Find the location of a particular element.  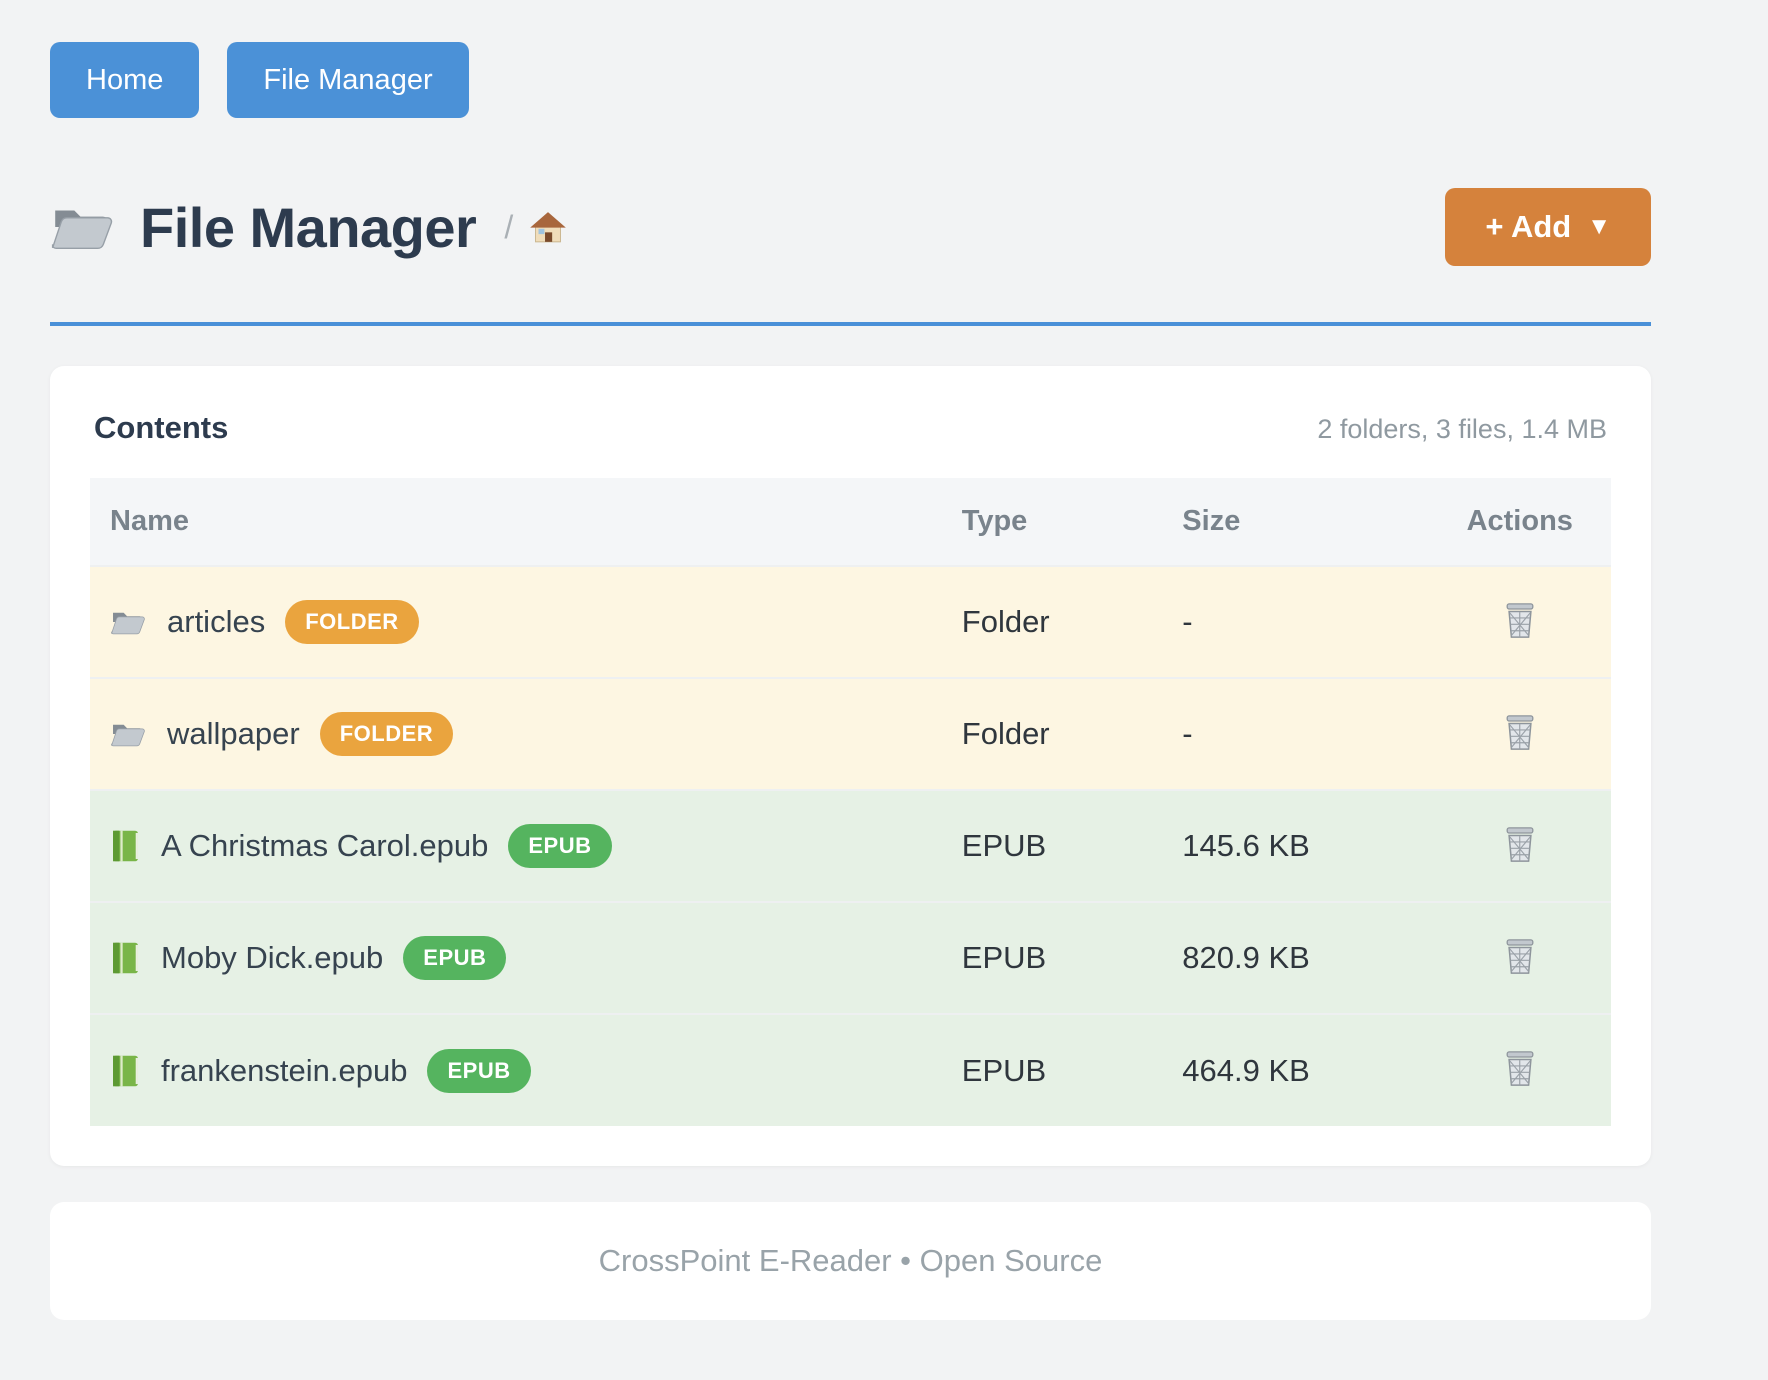

add-button-label: + Add is located at coordinates (1528, 226).